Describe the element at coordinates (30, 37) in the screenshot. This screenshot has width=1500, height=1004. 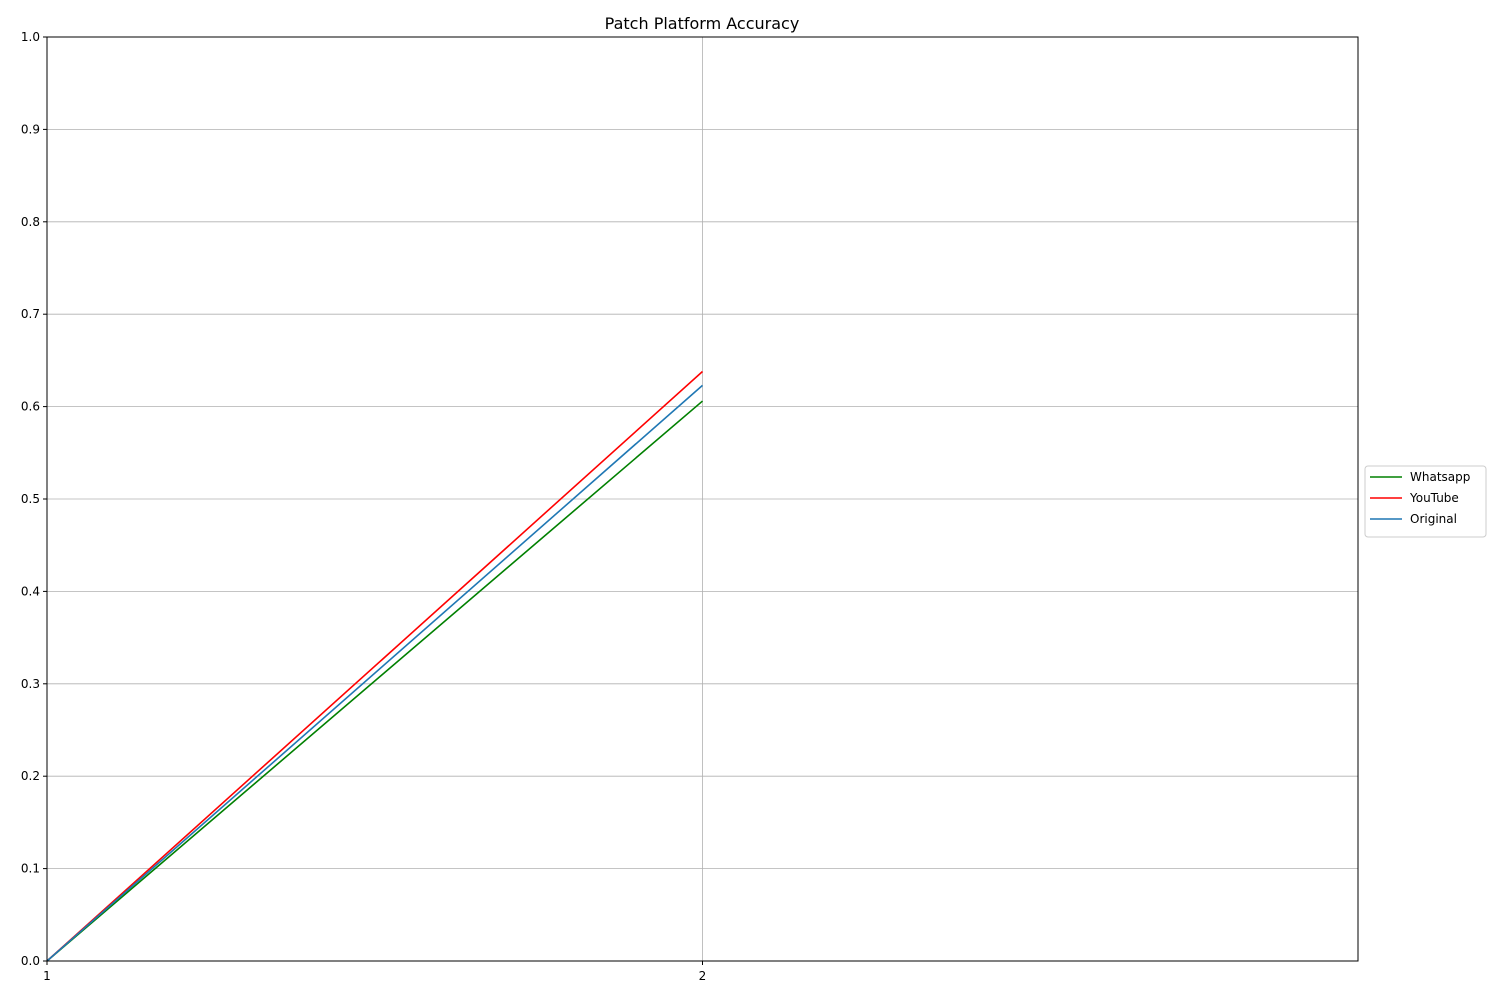
I see `y-tick-label: 1.0` at that location.